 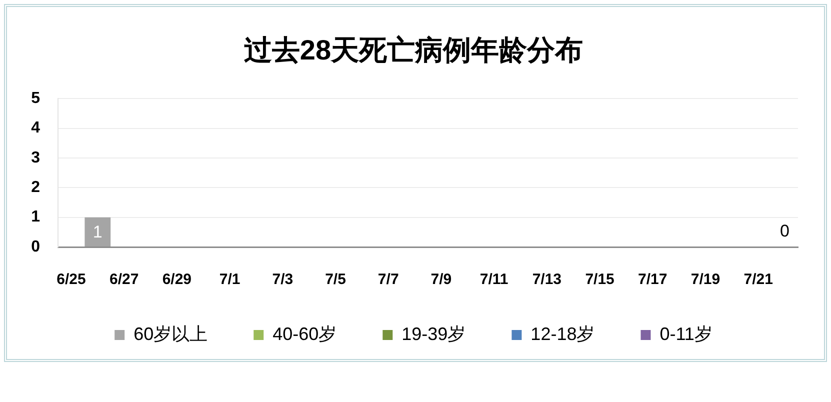 I want to click on x-tick-label: 6/25, so click(x=71, y=279).